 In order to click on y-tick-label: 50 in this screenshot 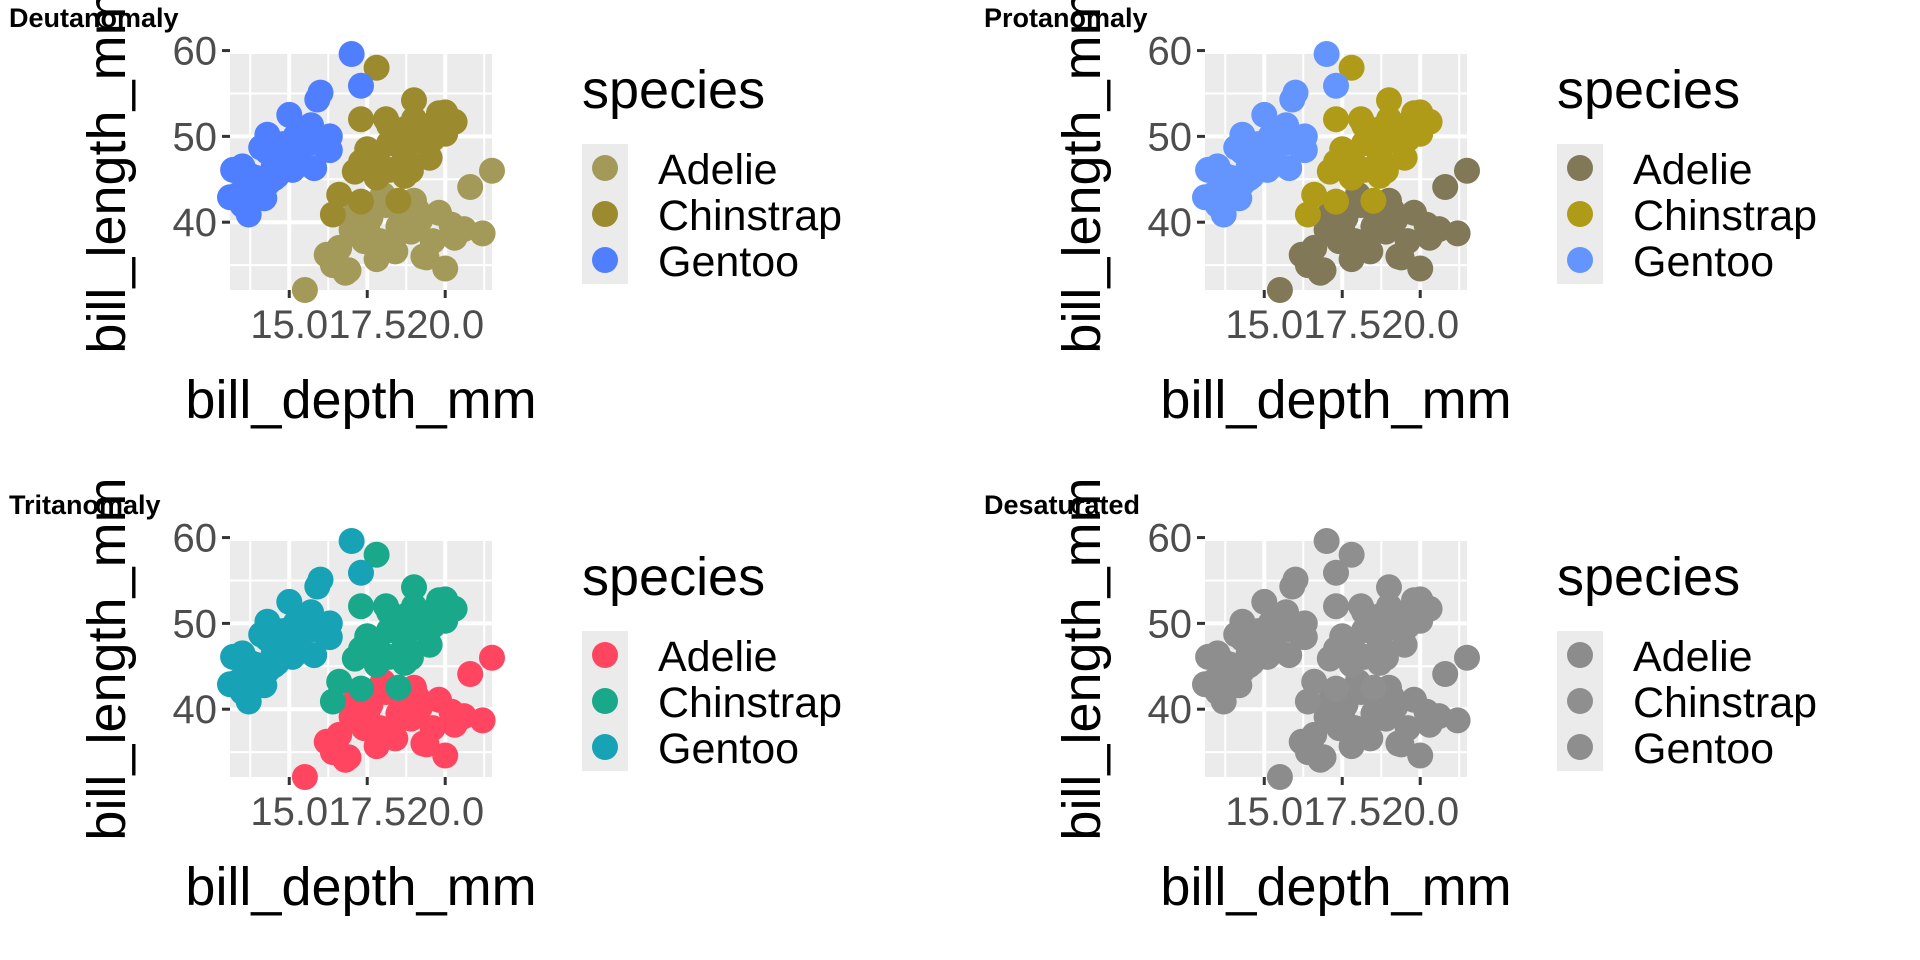, I will do `click(1170, 624)`.